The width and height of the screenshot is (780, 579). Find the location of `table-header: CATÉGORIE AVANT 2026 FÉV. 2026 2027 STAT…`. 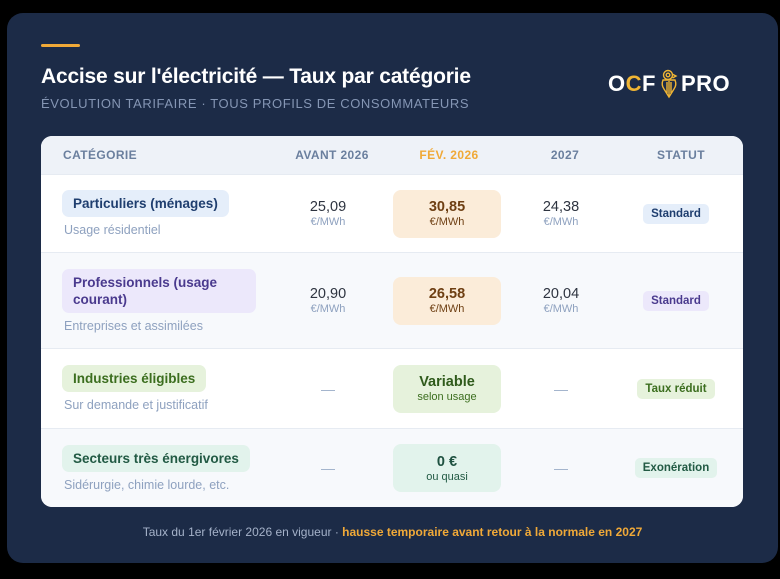

table-header: CATÉGORIE AVANT 2026 FÉV. 2026 2027 STAT… is located at coordinates (392, 155).